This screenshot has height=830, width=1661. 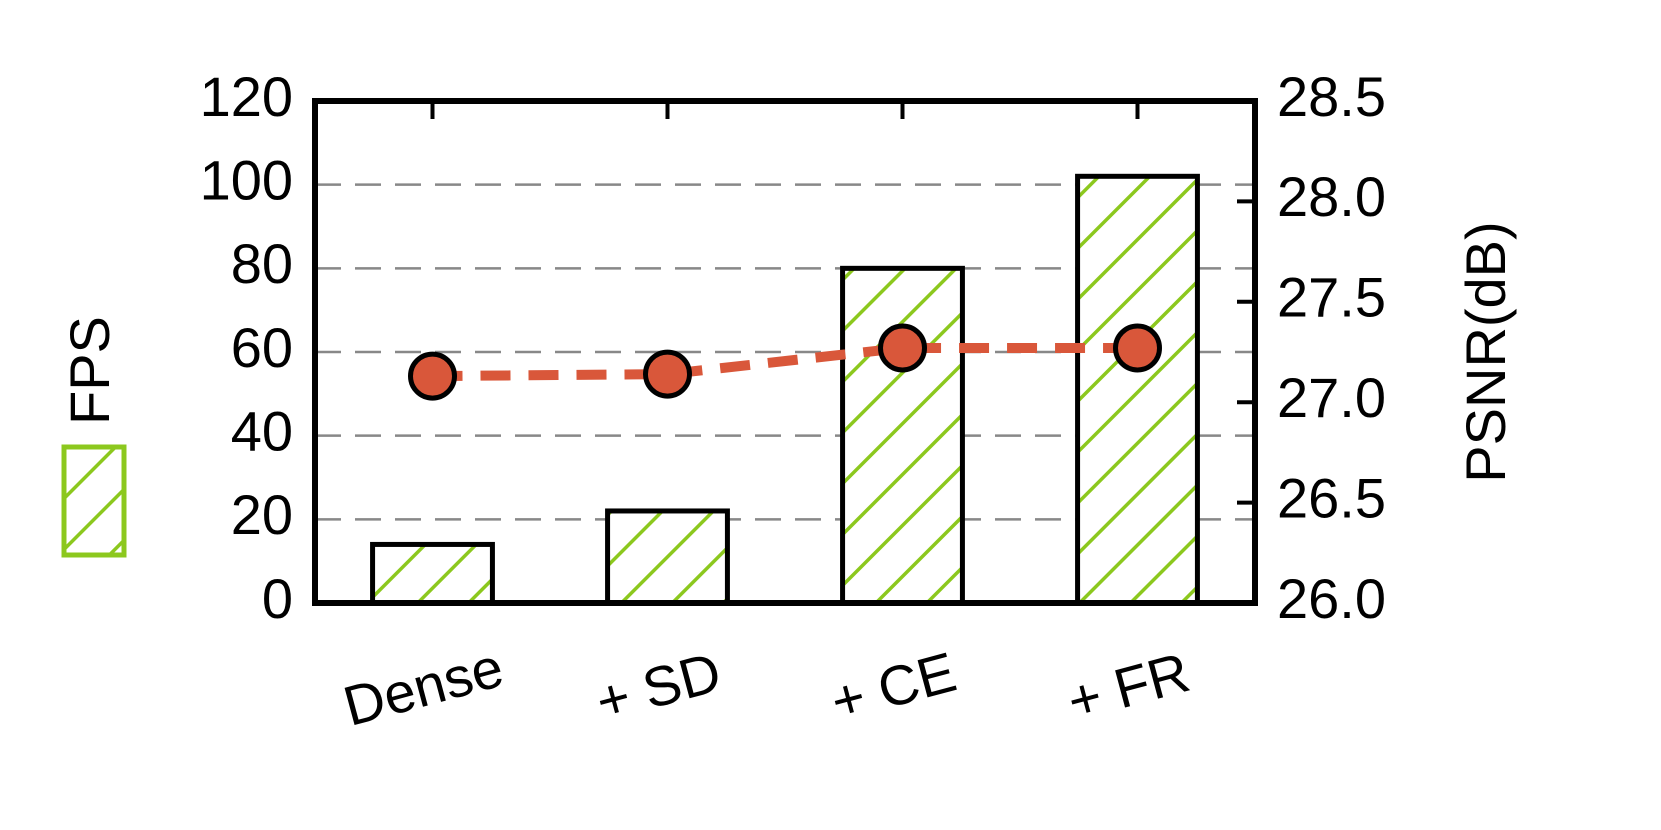 I want to click on x-tick-label: + CE, so click(x=893, y=686).